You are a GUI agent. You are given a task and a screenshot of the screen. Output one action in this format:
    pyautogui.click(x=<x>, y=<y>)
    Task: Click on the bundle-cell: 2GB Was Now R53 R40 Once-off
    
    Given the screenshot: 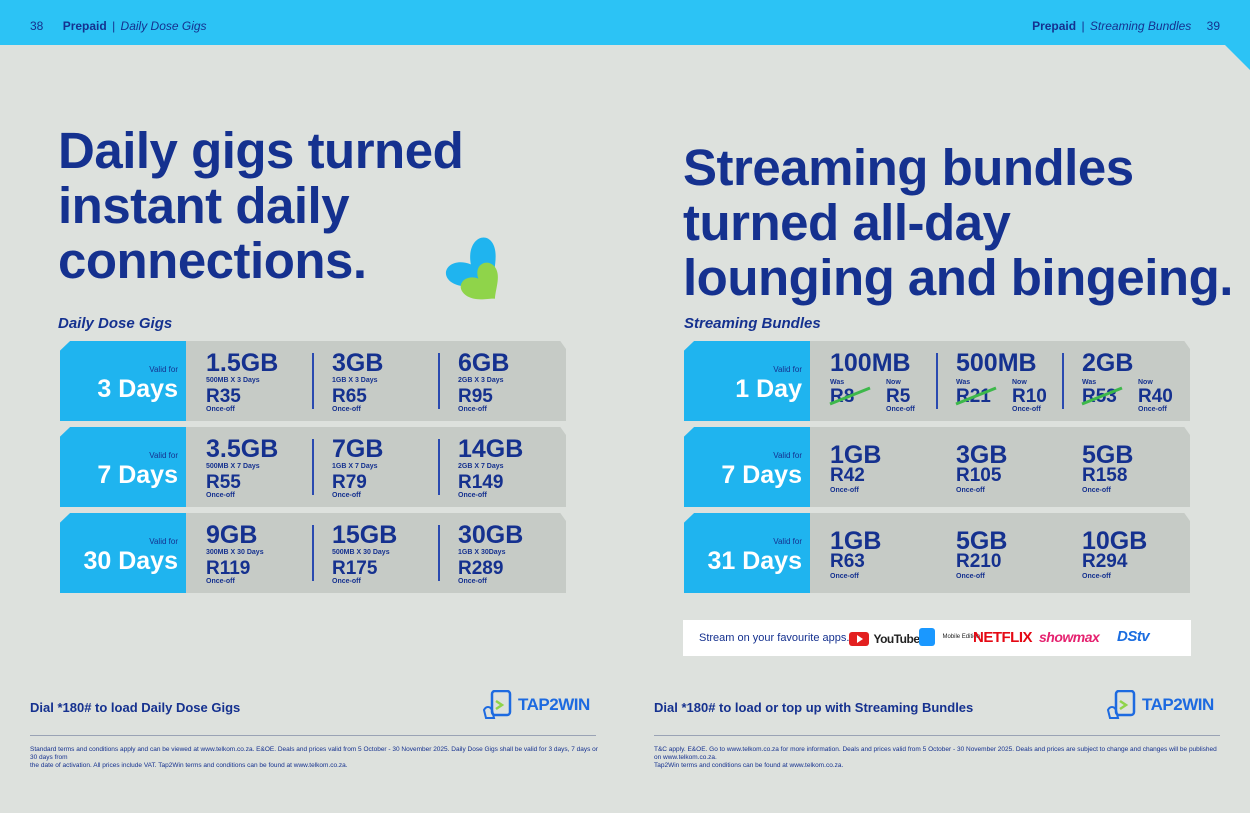 What is the action you would take?
    pyautogui.click(x=1126, y=381)
    